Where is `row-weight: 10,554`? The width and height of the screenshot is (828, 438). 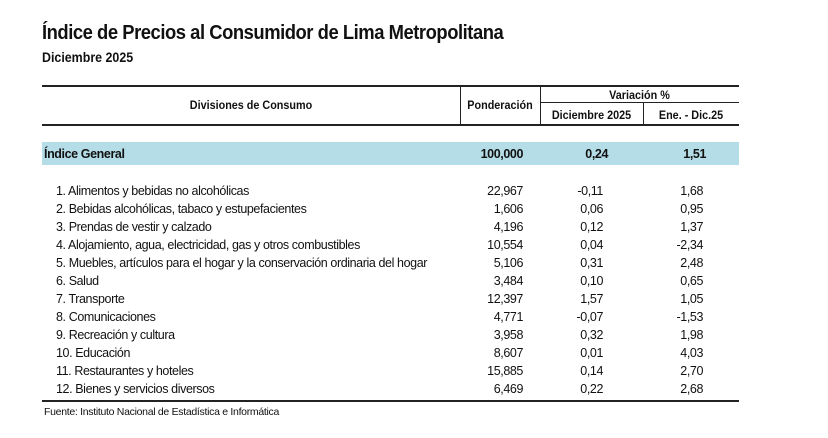 row-weight: 10,554 is located at coordinates (505, 245).